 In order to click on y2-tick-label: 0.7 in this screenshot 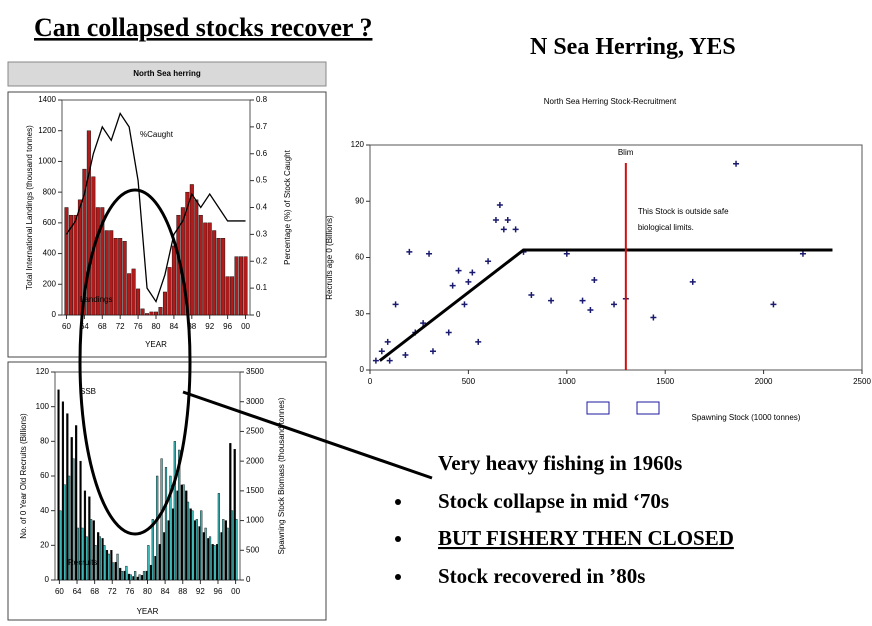, I will do `click(262, 126)`.